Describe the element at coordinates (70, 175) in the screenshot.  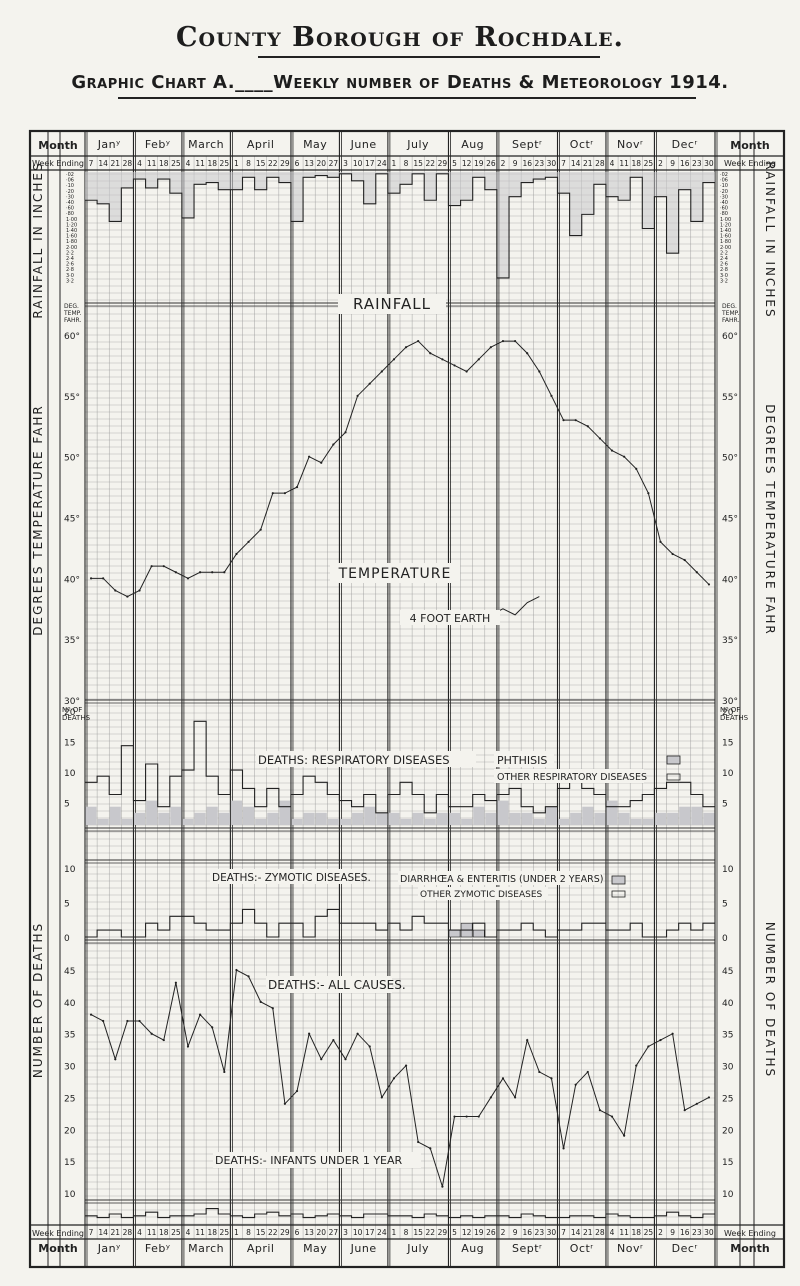
I see `rain-tick-label: ·02` at that location.